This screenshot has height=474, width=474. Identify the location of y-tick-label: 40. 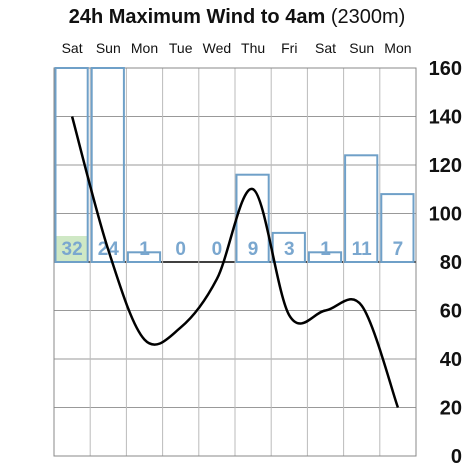
(451, 360).